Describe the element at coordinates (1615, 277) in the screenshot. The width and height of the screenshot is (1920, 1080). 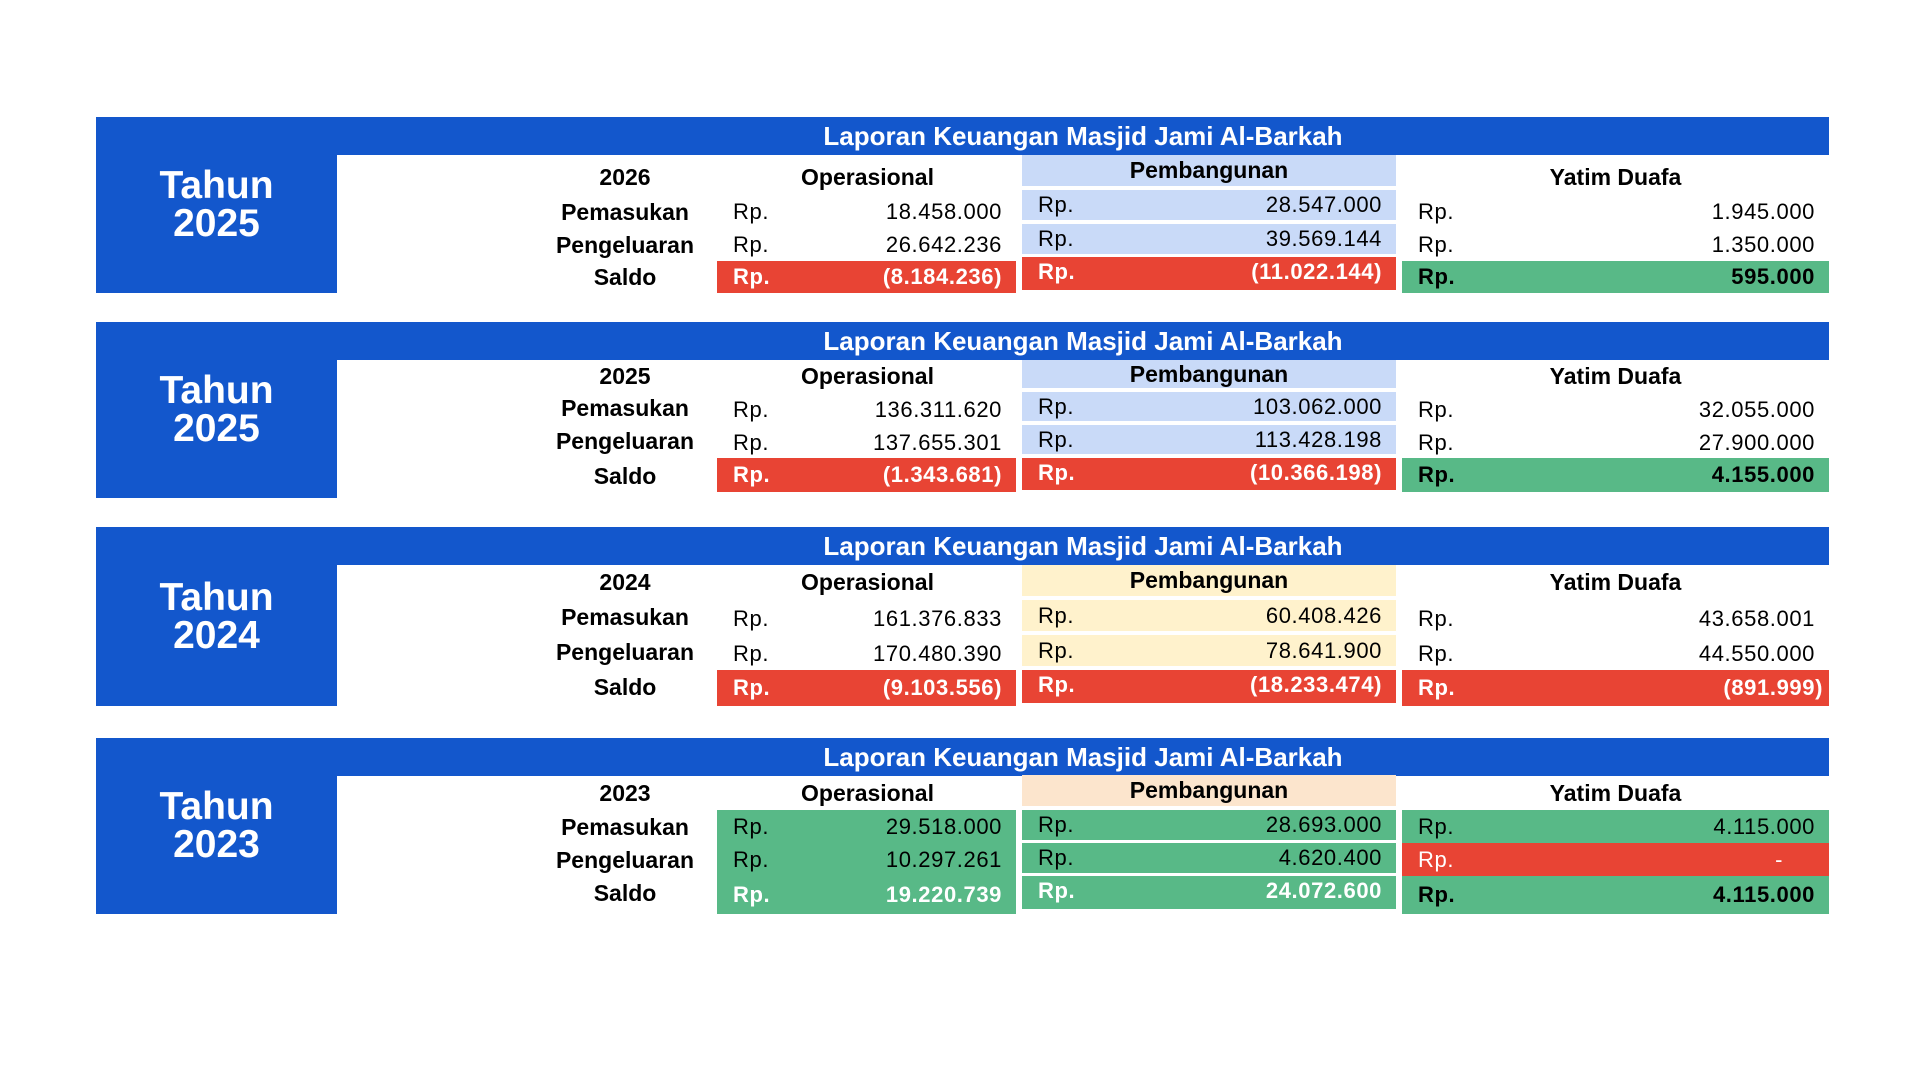
I see `yatim-balance: Rp. 595.000` at that location.